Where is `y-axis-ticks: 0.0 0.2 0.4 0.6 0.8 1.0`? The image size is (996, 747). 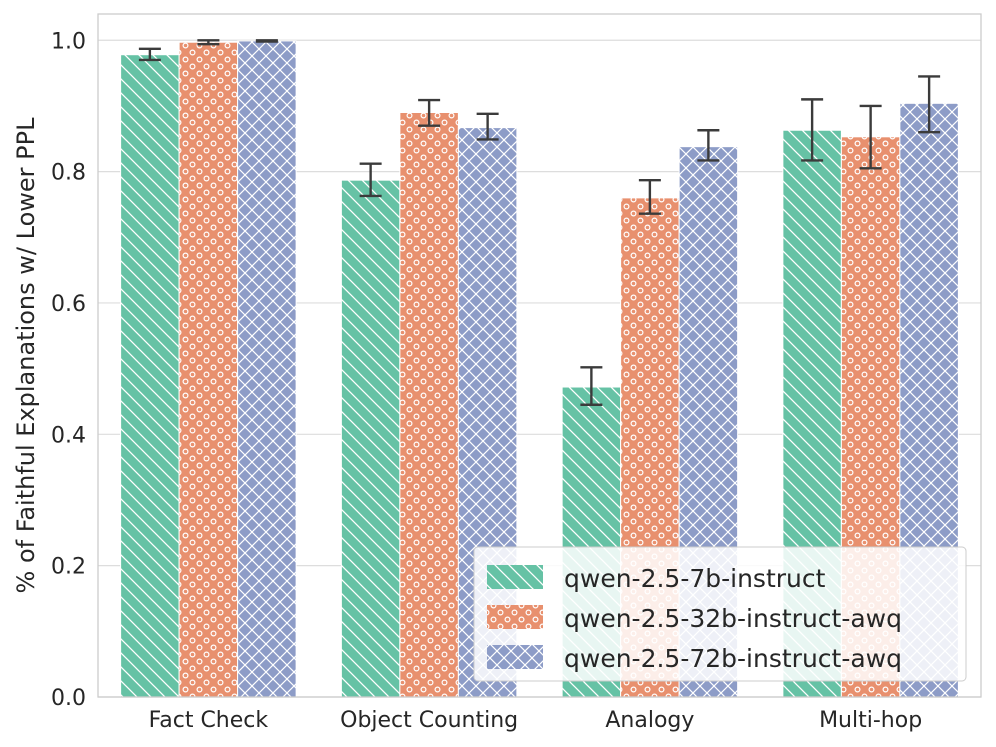 y-axis-ticks: 0.0 0.2 0.4 0.6 0.8 1.0 is located at coordinates (68, 370).